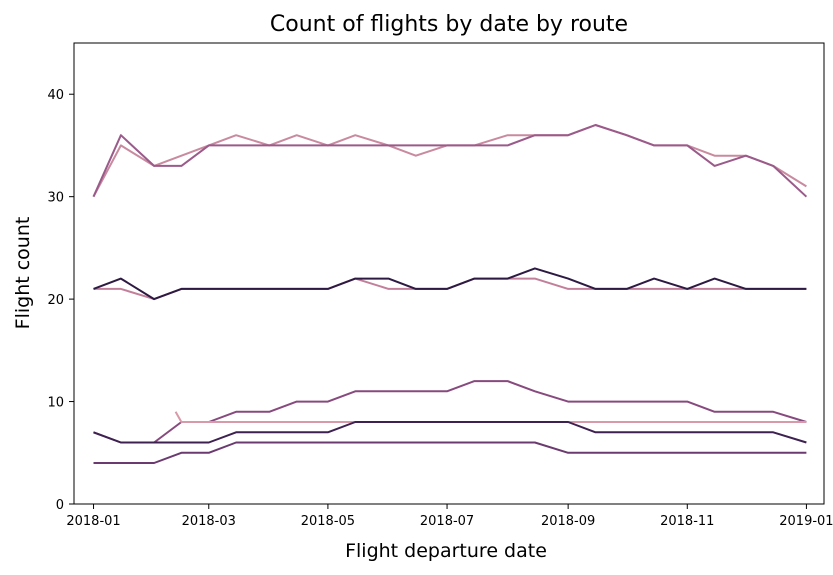  Describe the element at coordinates (60, 505) in the screenshot. I see `y-tick-label: 0` at that location.